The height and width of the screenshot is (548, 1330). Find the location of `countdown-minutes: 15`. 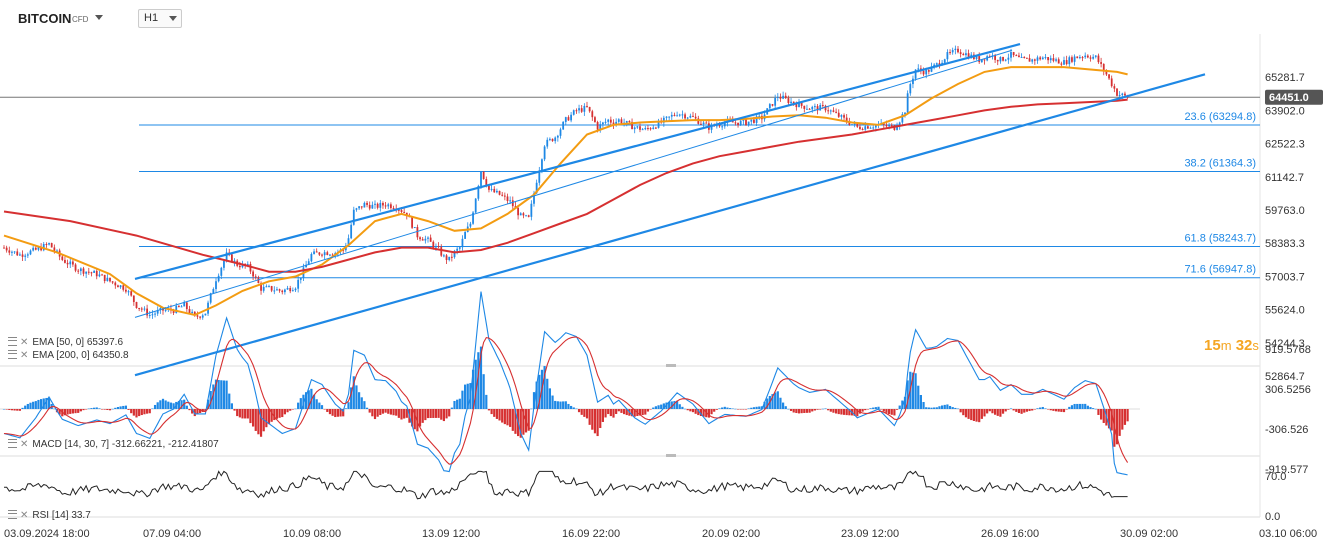

countdown-minutes: 15 is located at coordinates (1212, 345).